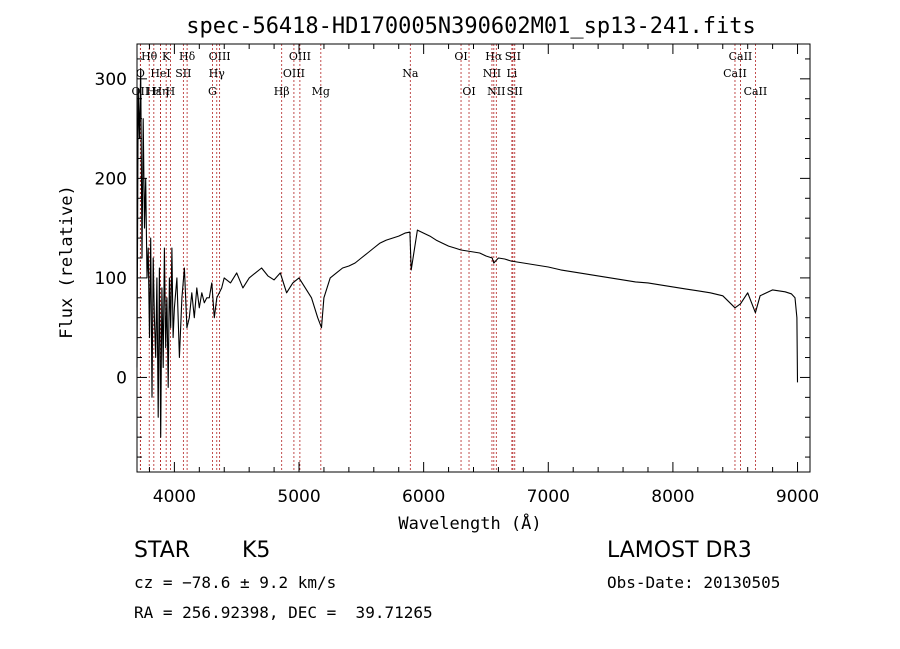 The image size is (900, 649). Describe the element at coordinates (511, 73) in the screenshot. I see `spectral-line-label: Li` at that location.